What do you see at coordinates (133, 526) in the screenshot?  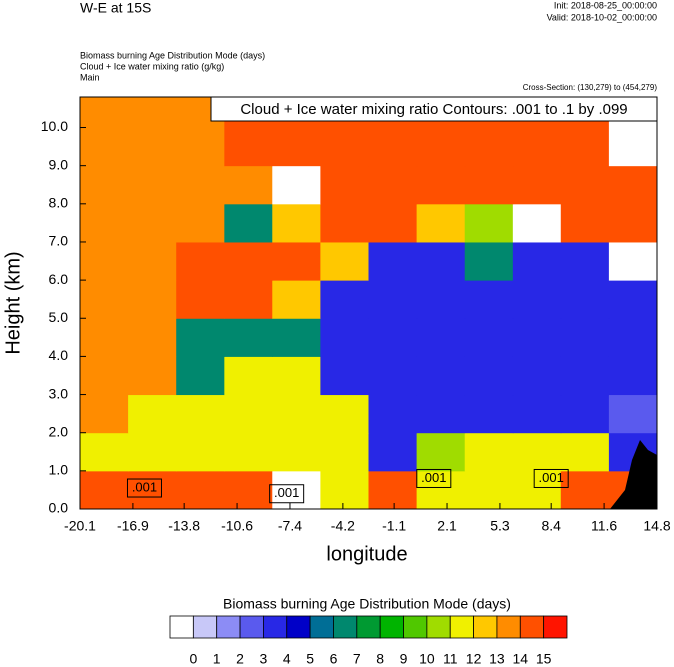 I see `x-tick-label: -16.9` at bounding box center [133, 526].